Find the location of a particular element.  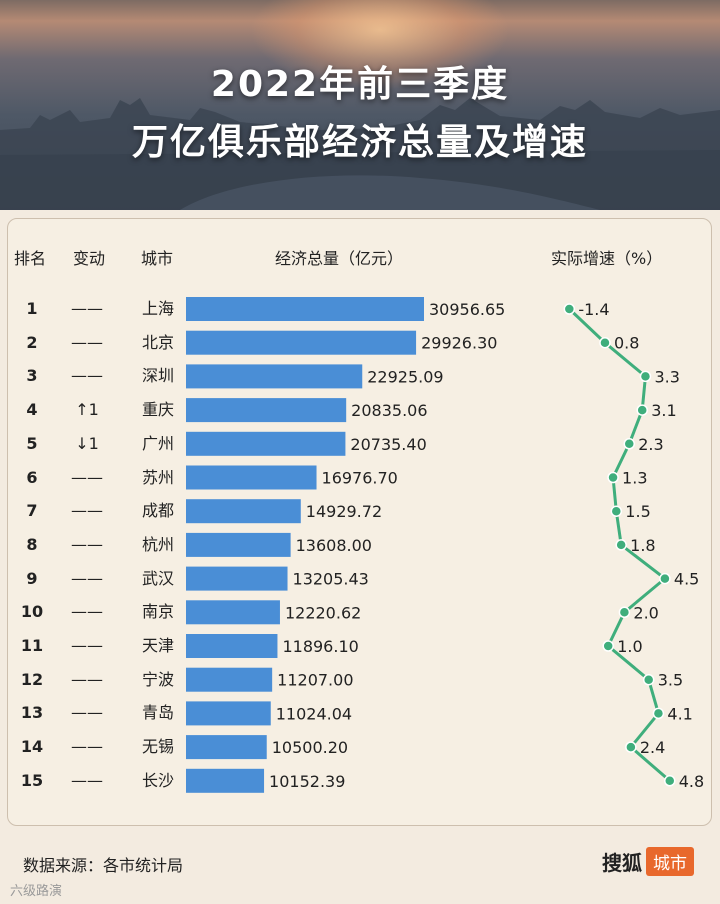

gdp-value-label: 10152.39 is located at coordinates (307, 781).